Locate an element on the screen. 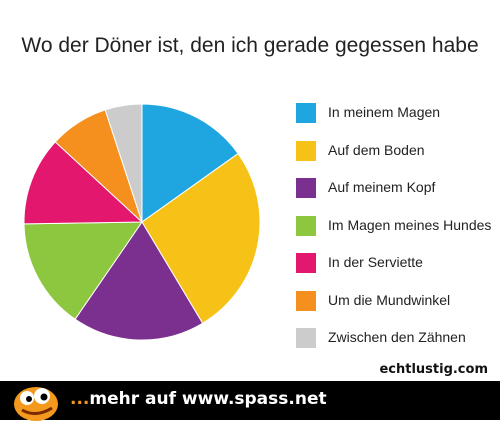 The height and width of the screenshot is (422, 500). legend-label: Um die Mundwinkel is located at coordinates (389, 299).